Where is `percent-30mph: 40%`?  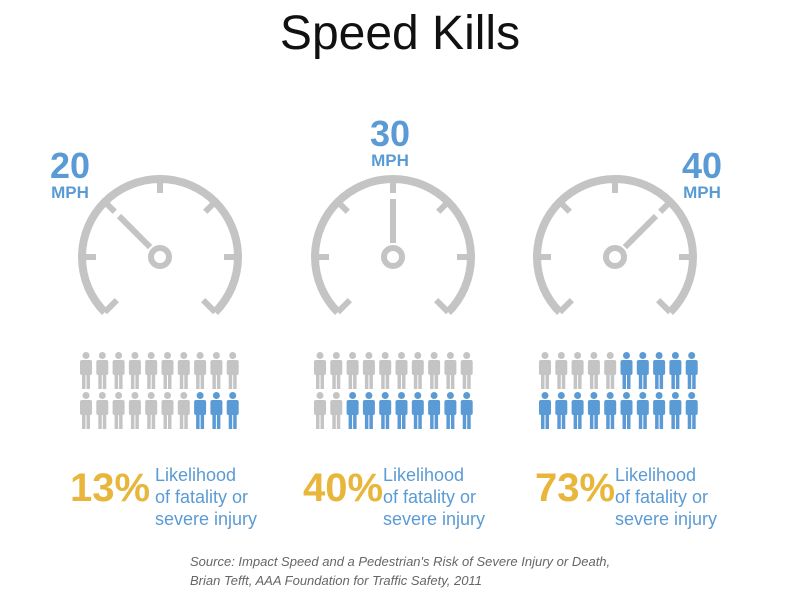 percent-30mph: 40% is located at coordinates (343, 488).